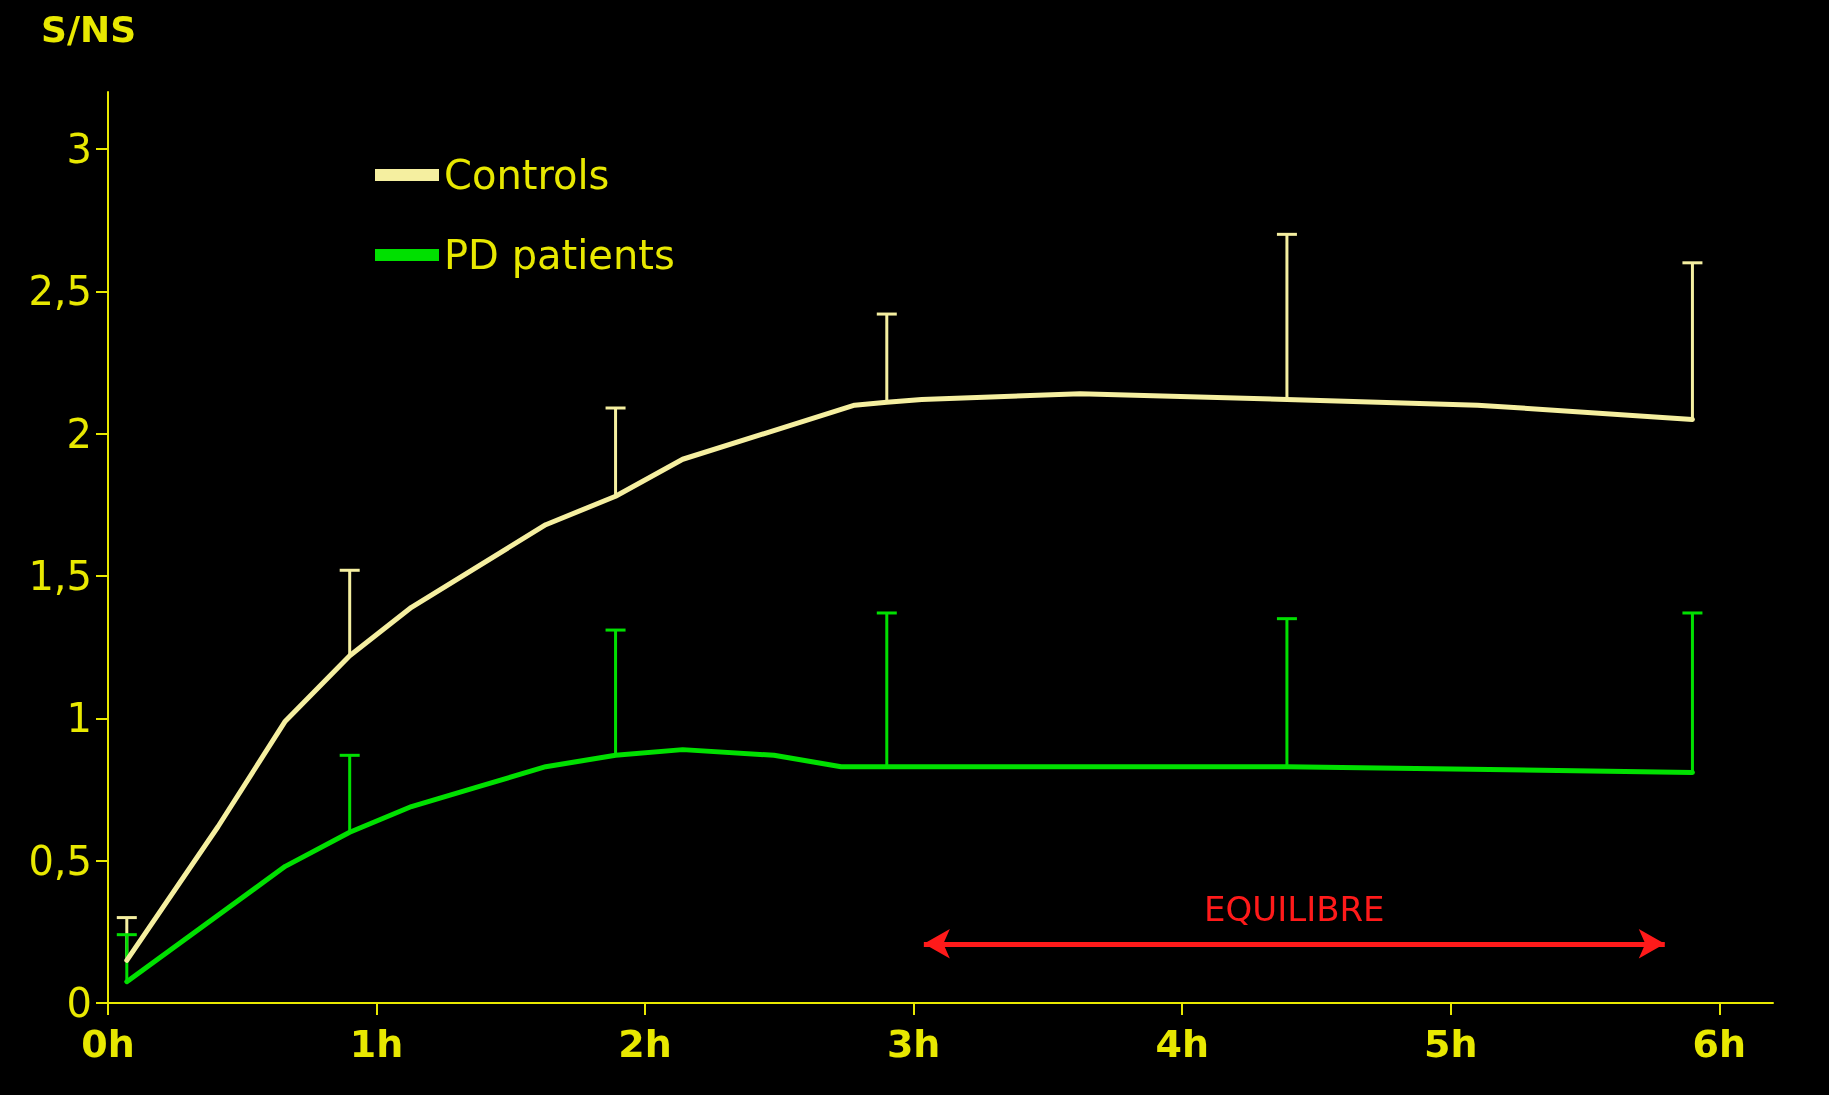  I want to click on x-tick-label: 1h, so click(376, 1044).